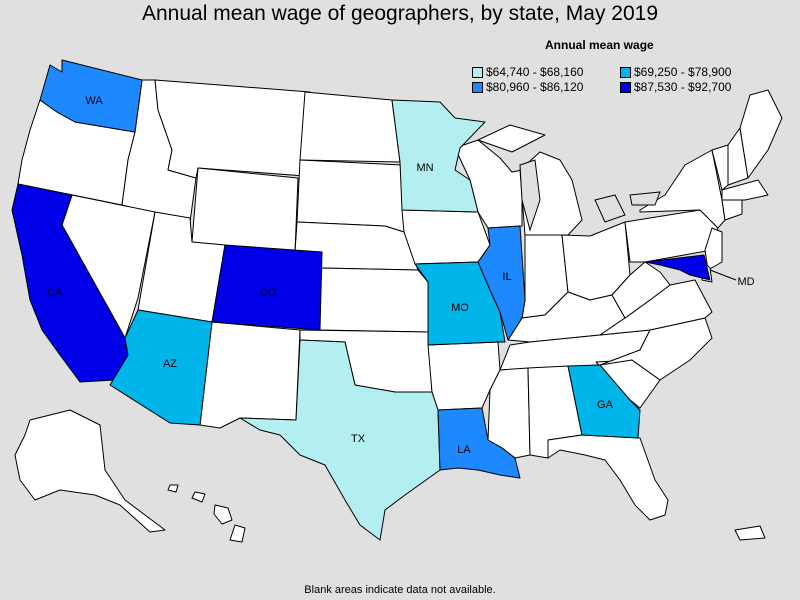 The image size is (800, 600). I want to click on legend-title: Annual mean wage, so click(599, 45).